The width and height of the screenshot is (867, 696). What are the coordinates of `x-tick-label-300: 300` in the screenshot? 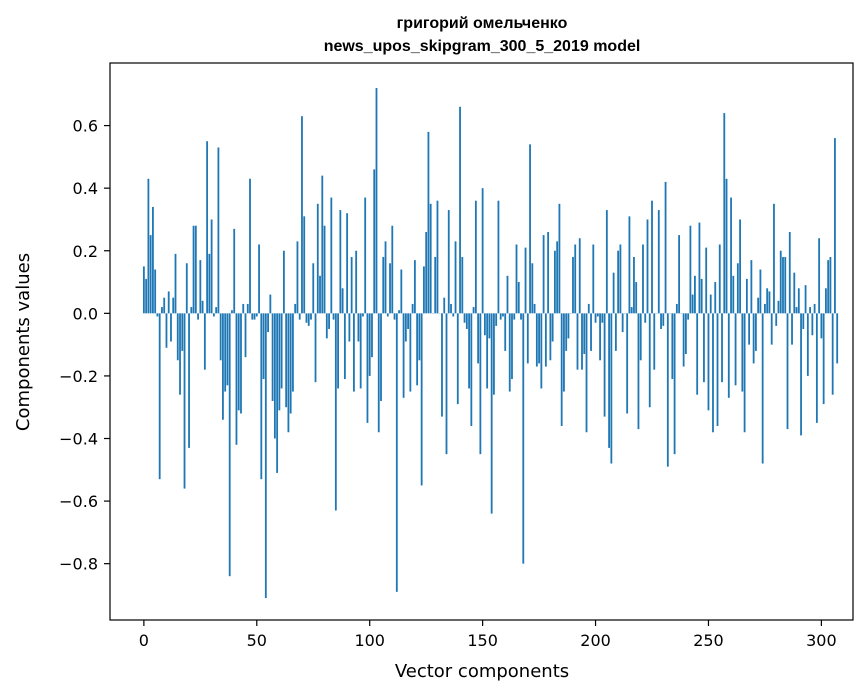 It's located at (821, 640).